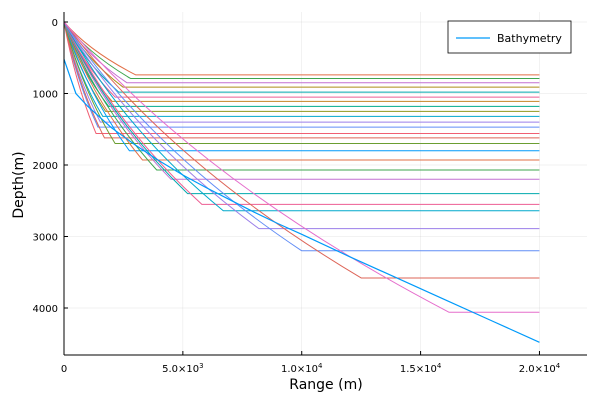 The width and height of the screenshot is (600, 400). I want to click on y-tick-label-2: 2000, so click(45, 166).